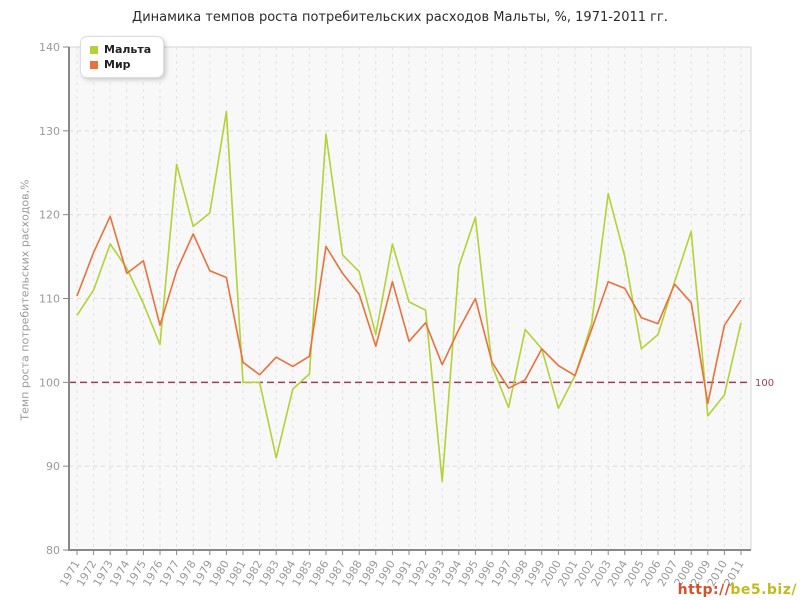 The height and width of the screenshot is (600, 800). I want to click on legend-label-mir: Мир, so click(117, 64).